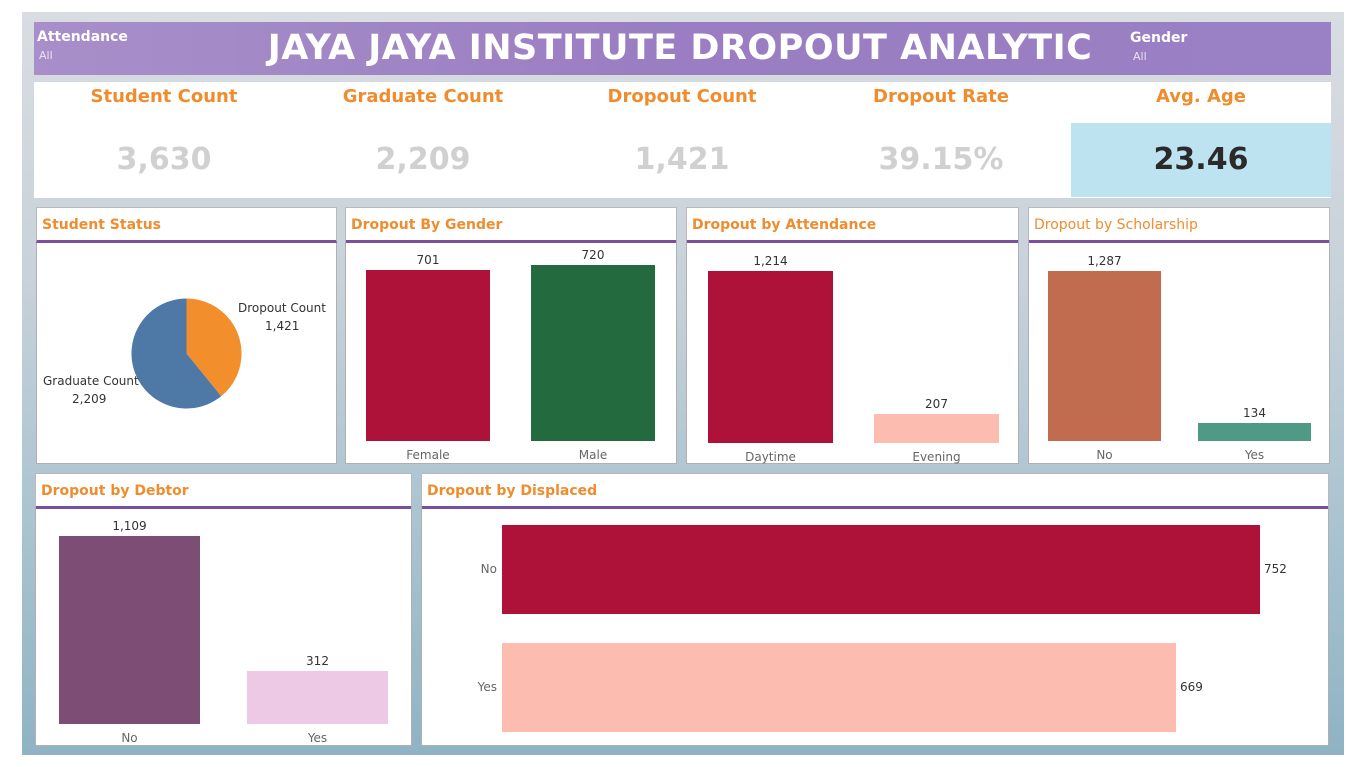 The width and height of the screenshot is (1365, 767). What do you see at coordinates (82, 37) in the screenshot?
I see `attendance-filter-label: Attendance` at bounding box center [82, 37].